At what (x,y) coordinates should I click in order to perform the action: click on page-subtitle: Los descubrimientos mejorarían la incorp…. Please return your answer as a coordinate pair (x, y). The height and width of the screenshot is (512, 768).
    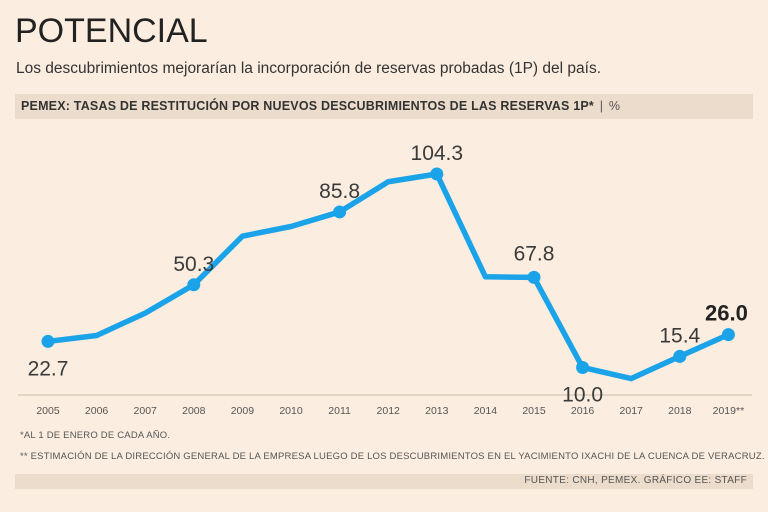
    Looking at the image, I should click on (308, 68).